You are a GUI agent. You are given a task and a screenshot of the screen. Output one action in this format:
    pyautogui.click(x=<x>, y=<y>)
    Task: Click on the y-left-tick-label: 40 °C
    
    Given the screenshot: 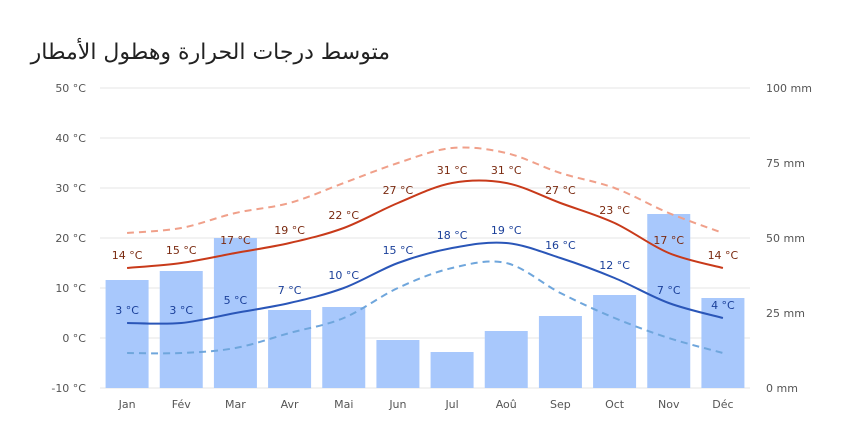 What is the action you would take?
    pyautogui.click(x=70, y=138)
    